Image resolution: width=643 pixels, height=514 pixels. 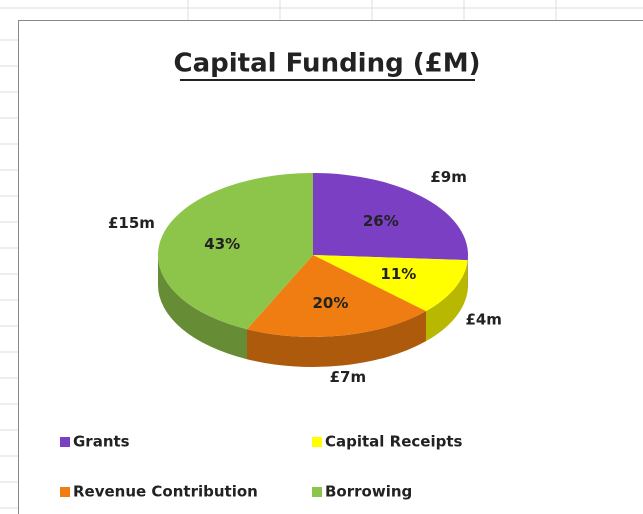 I want to click on amount-label: £15m, so click(x=131, y=223).